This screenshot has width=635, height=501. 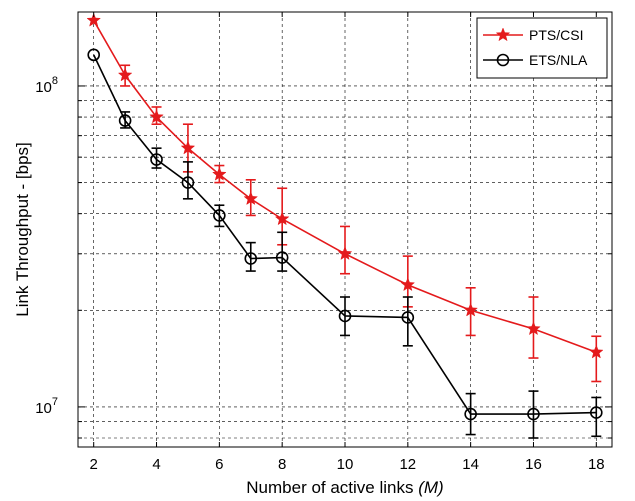 I want to click on legend-box, so click(x=542, y=48).